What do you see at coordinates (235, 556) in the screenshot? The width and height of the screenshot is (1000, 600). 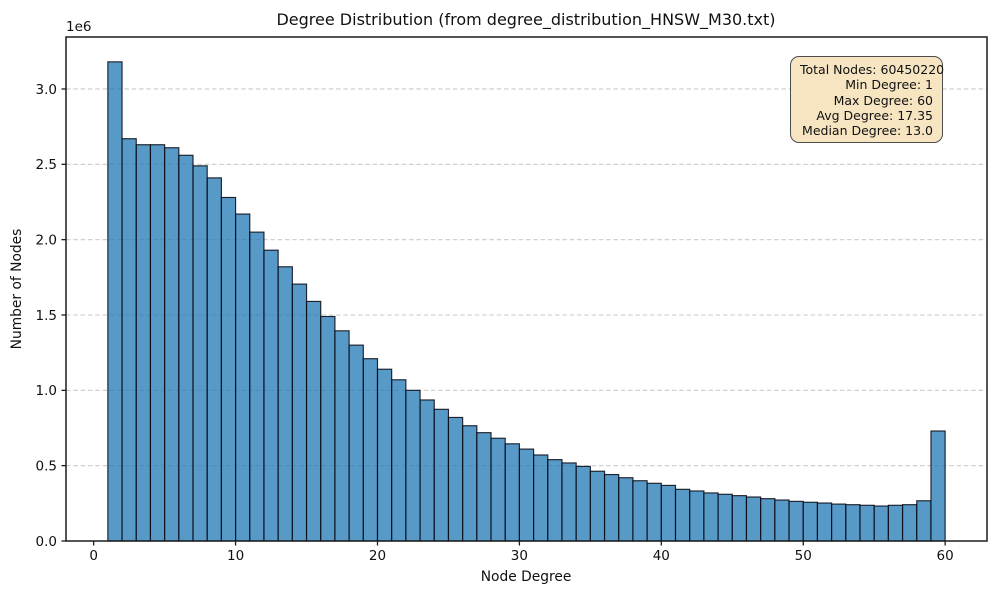 I see `x-tick-label: 10` at bounding box center [235, 556].